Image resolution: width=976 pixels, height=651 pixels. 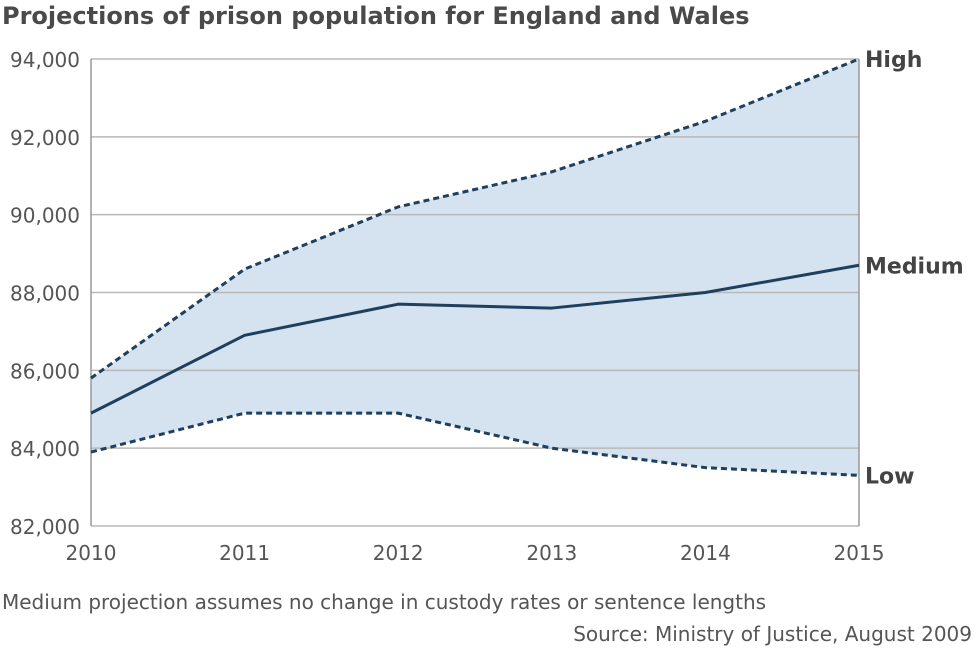 What do you see at coordinates (45, 527) in the screenshot?
I see `y-tick-label: 82,000` at bounding box center [45, 527].